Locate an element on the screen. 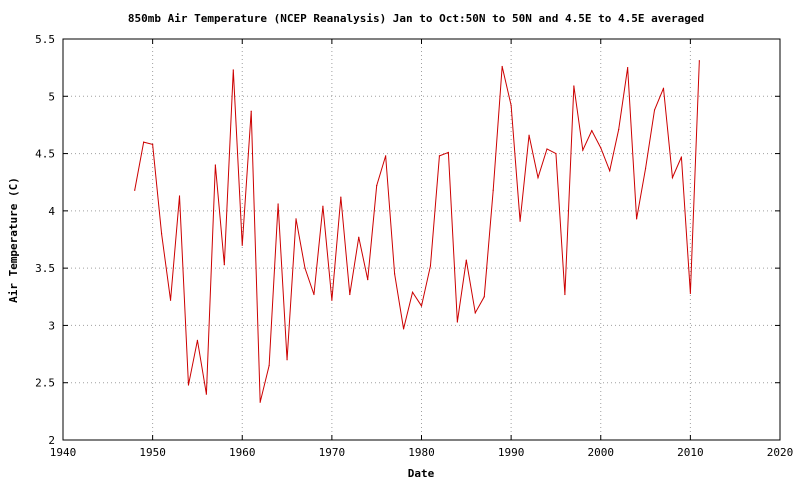 The image size is (800, 480). data-point-1952 is located at coordinates (170, 300).